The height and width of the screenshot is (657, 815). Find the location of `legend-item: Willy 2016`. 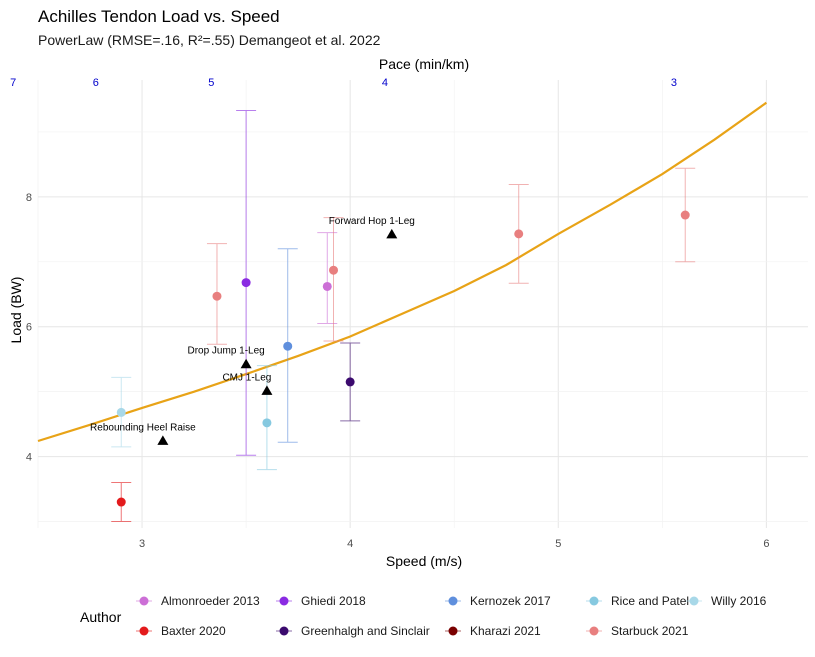

legend-item: Willy 2016 is located at coordinates (726, 601).